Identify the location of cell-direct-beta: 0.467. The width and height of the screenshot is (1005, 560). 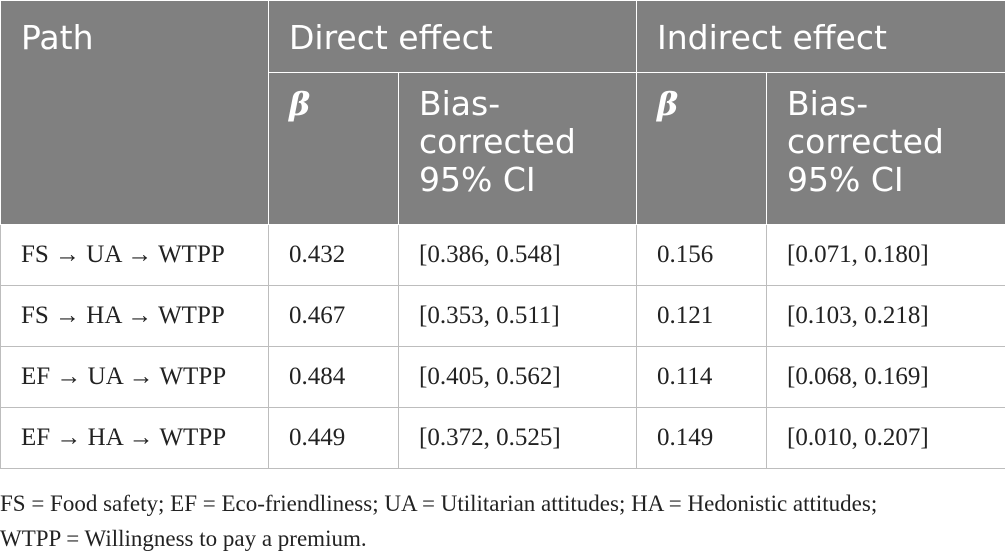
(333, 316).